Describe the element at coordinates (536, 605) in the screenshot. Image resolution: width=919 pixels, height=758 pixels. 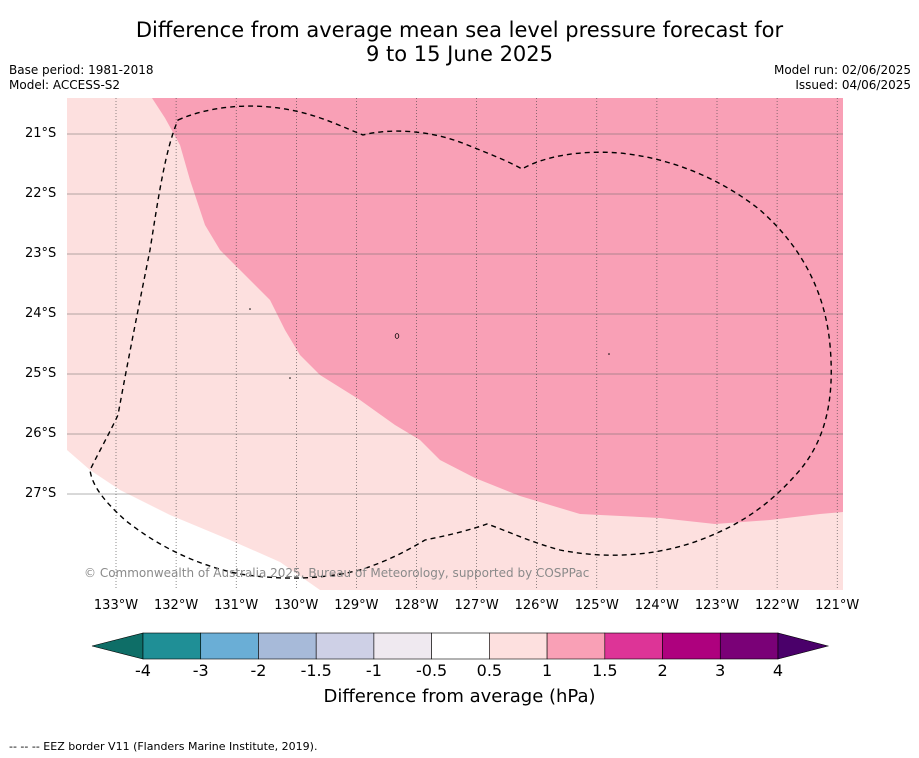
I see `longitude-label: 126°W` at that location.